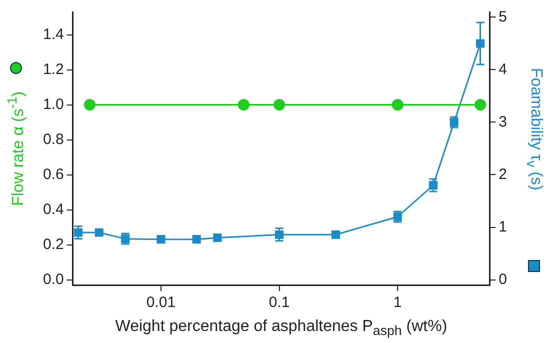  I want to click on y-tick-label: 1.2, so click(53, 69).